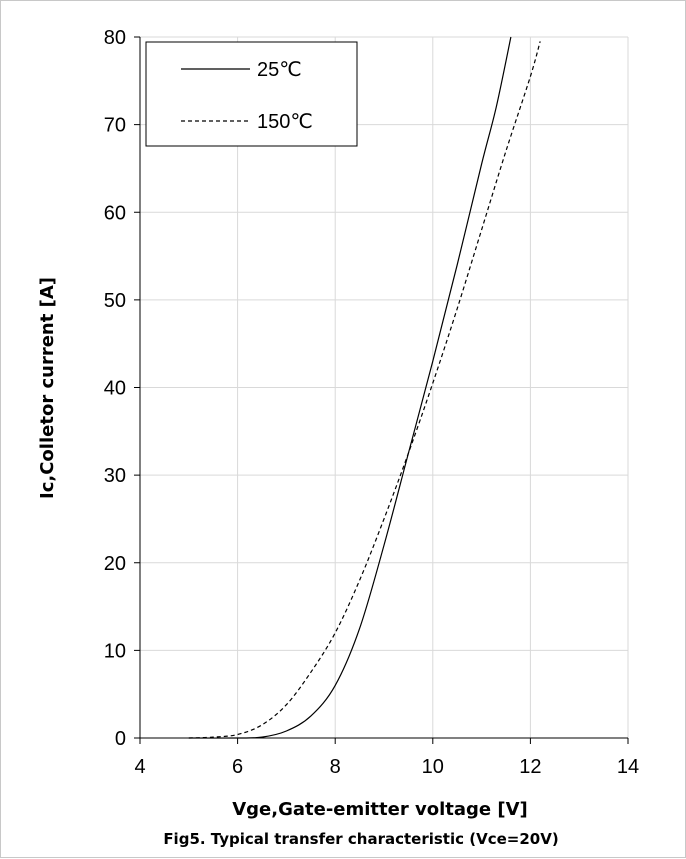 The width and height of the screenshot is (686, 859). What do you see at coordinates (386, 767) in the screenshot?
I see `x-tick-labels: 4 6 8 10 12 14` at bounding box center [386, 767].